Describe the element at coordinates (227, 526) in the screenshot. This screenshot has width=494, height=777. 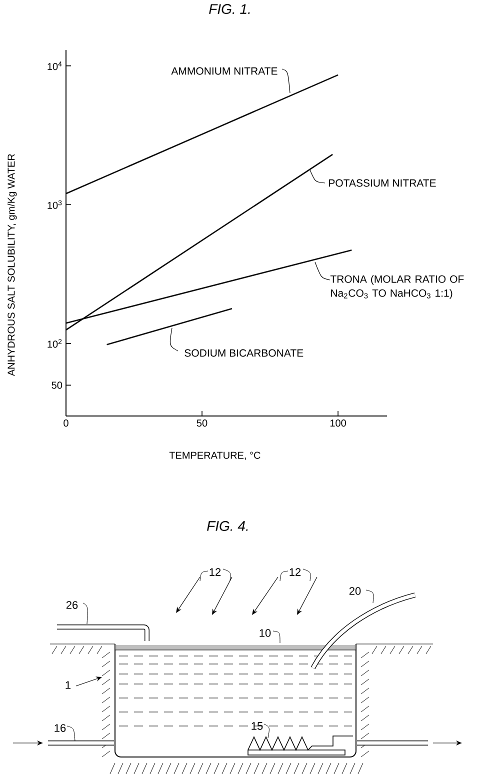
I see `text: FIG. 4.` at that location.